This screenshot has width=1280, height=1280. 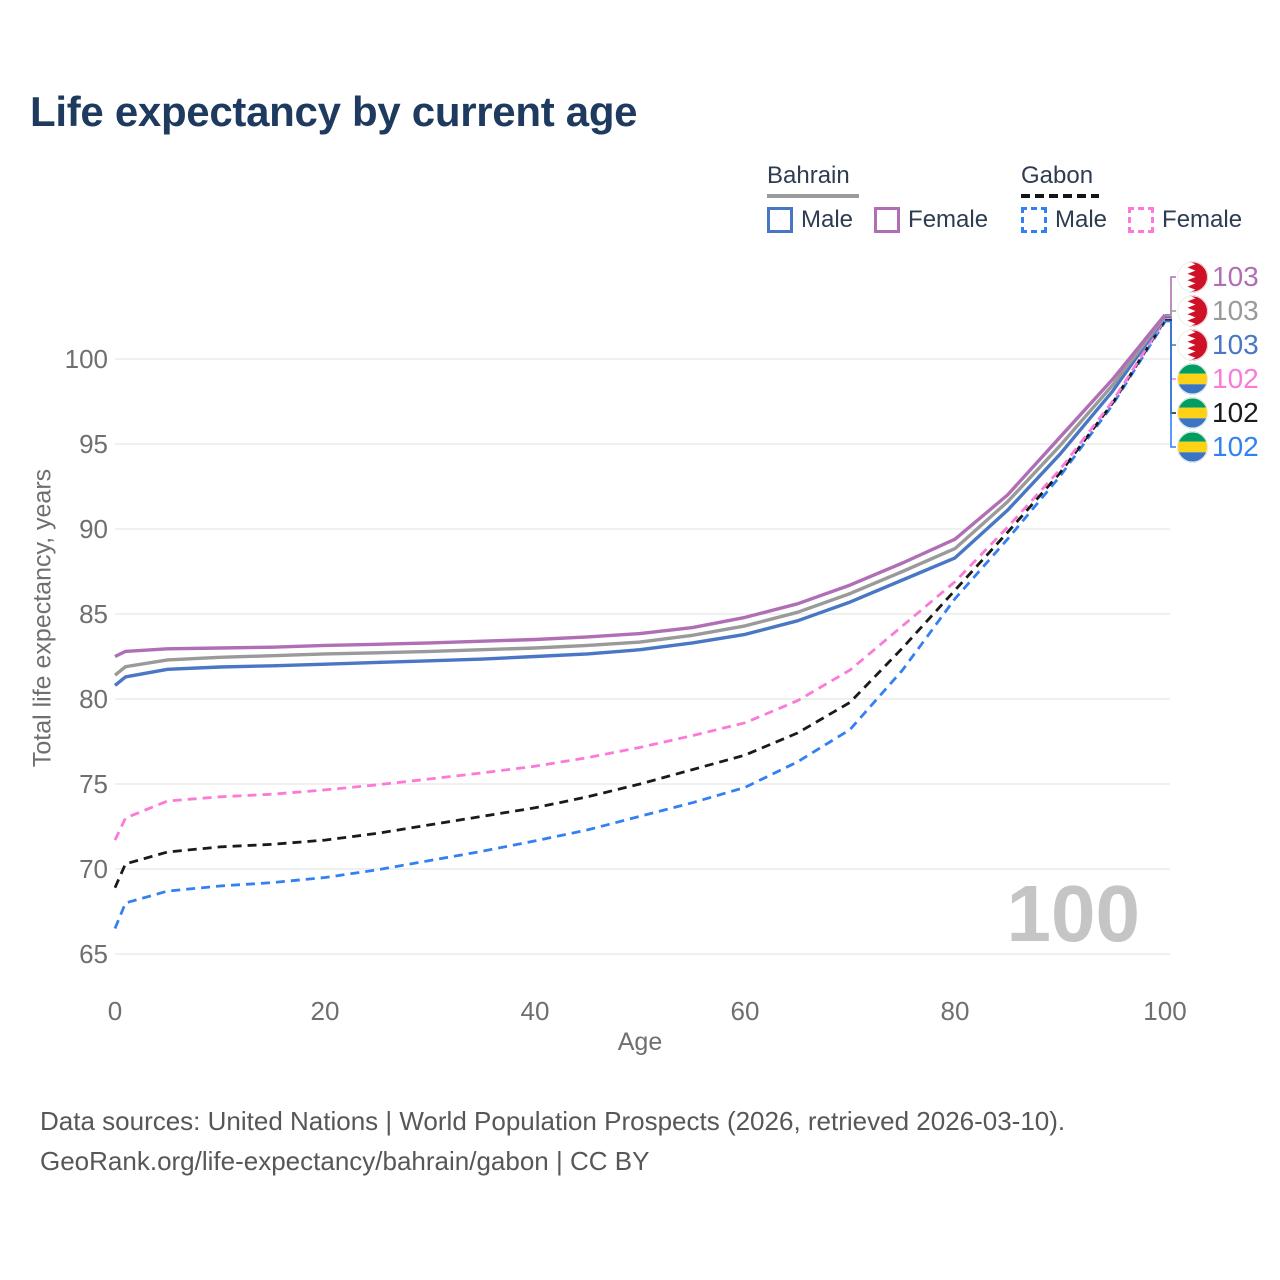 What do you see at coordinates (86, 359) in the screenshot?
I see `y-tick-label: 100` at bounding box center [86, 359].